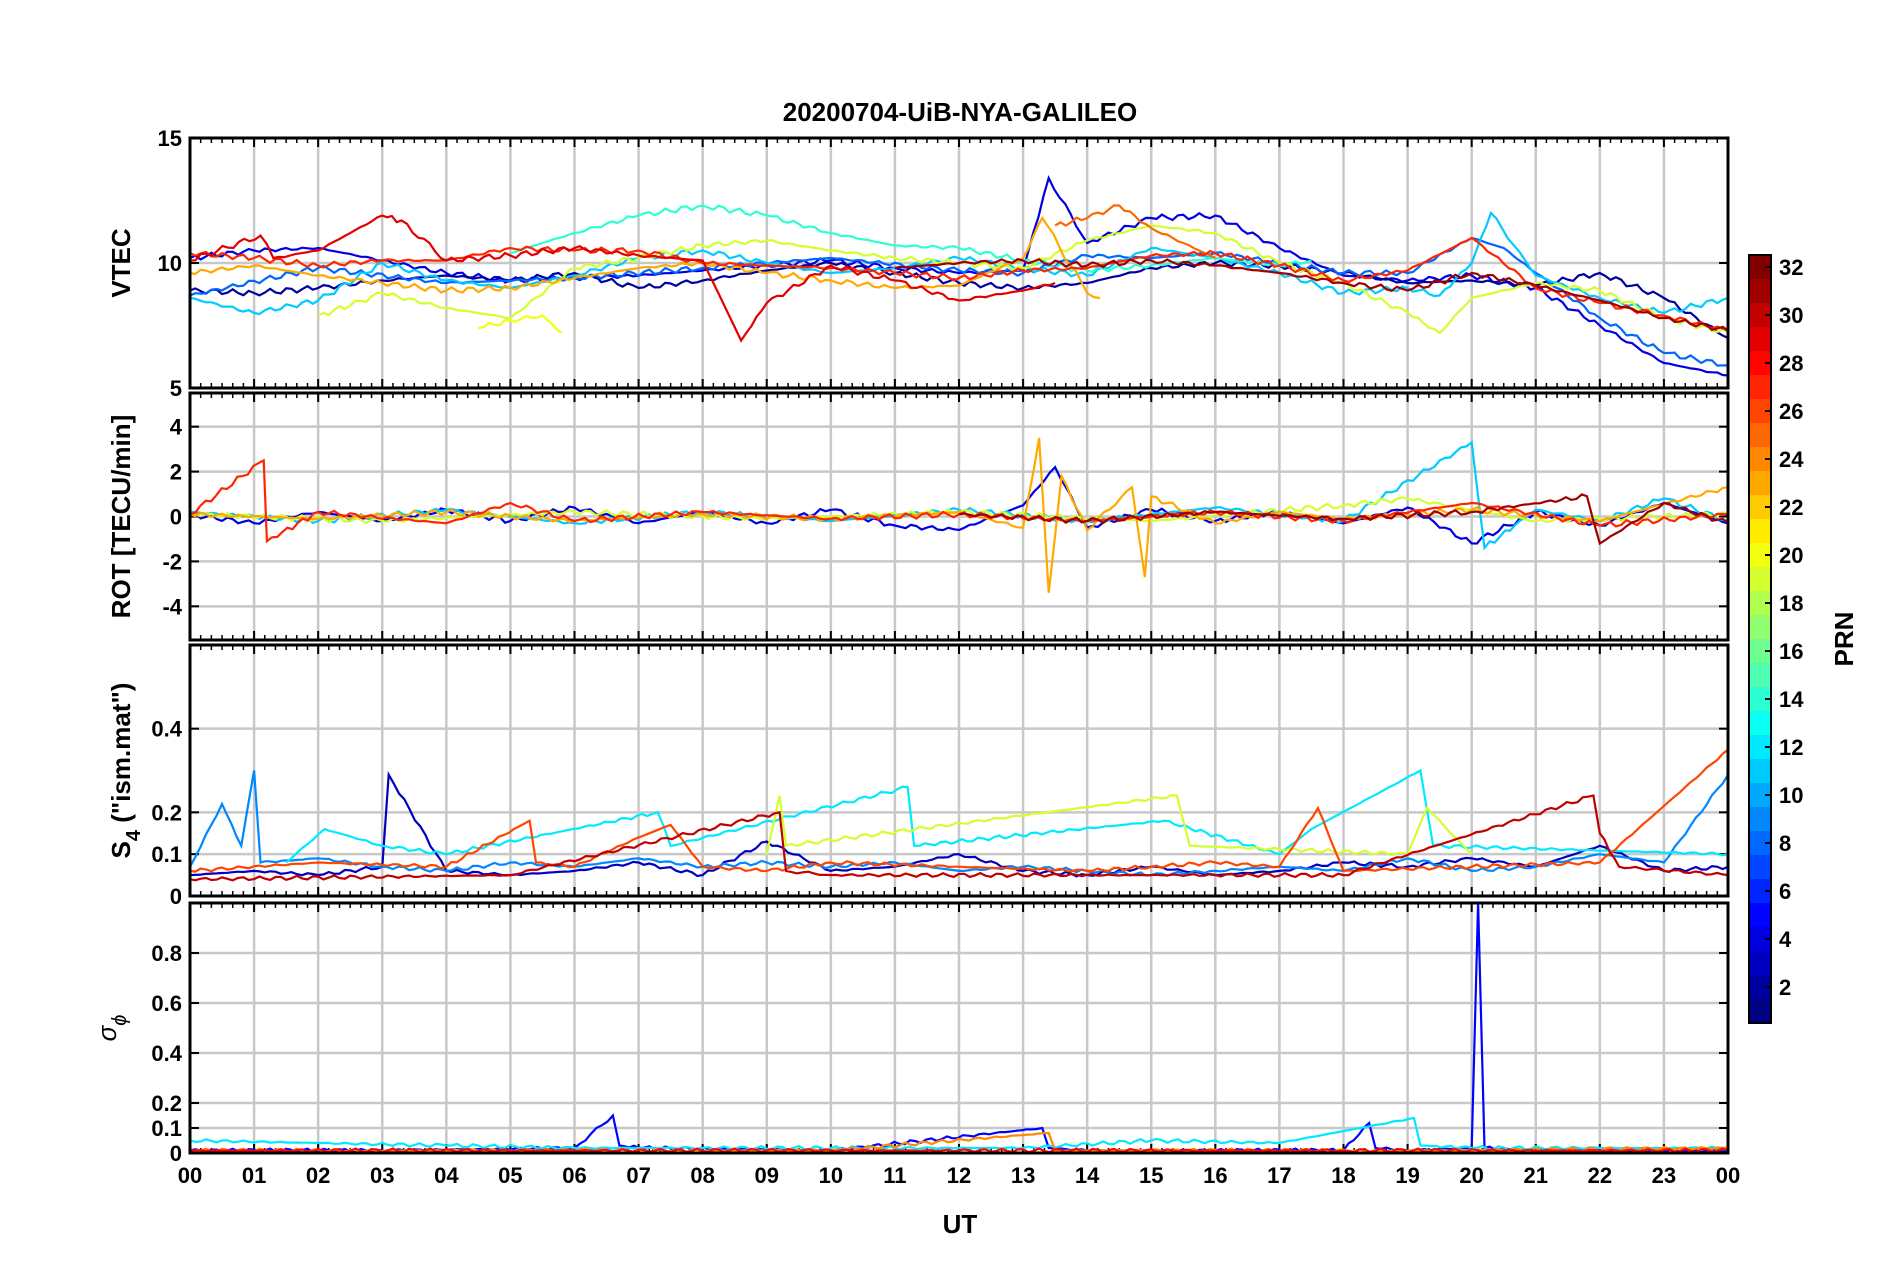 This screenshot has height=1272, width=1902. I want to click on vtec-y-tick-label: 15, so click(170, 138).